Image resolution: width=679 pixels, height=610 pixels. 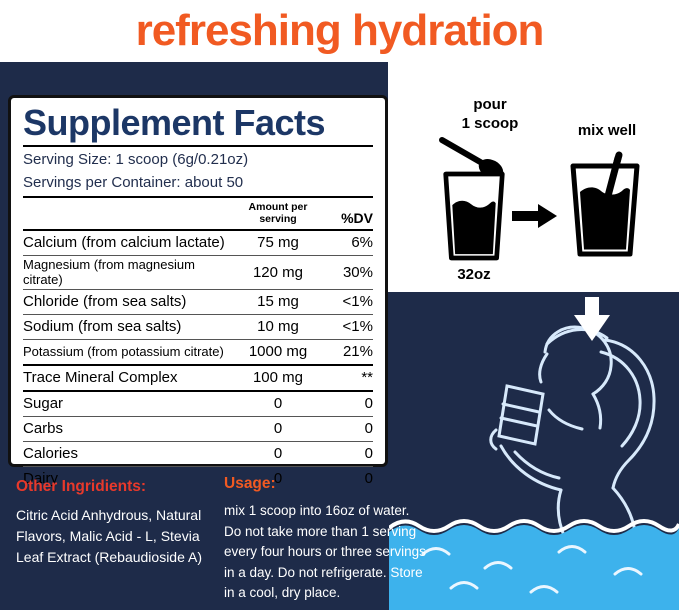 I want to click on nutrient-name: Magnesium (from magnesium citrate), so click(x=109, y=272).